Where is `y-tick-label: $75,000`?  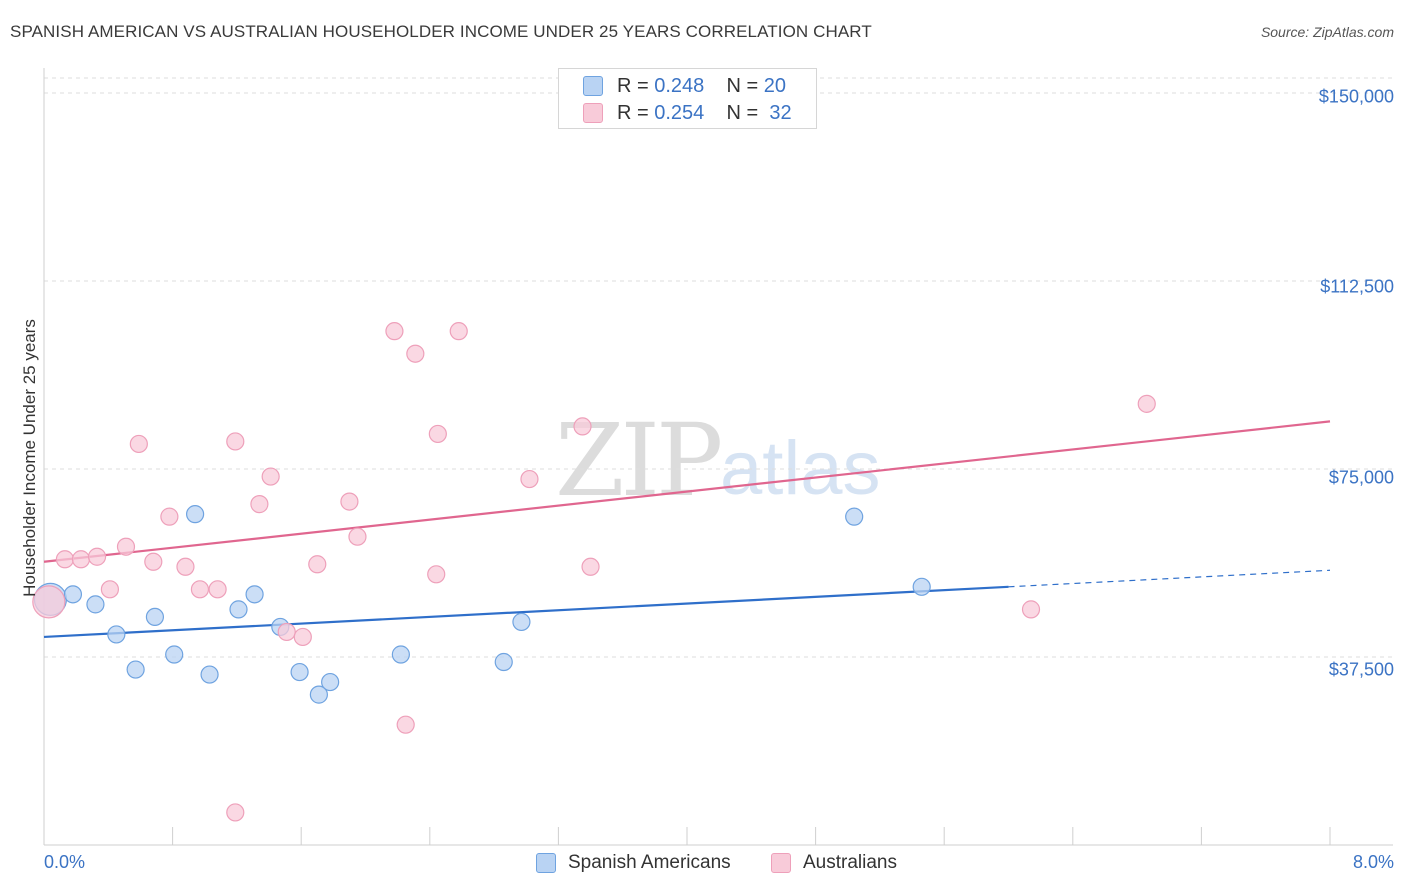 y-tick-label: $75,000 is located at coordinates (1361, 477).